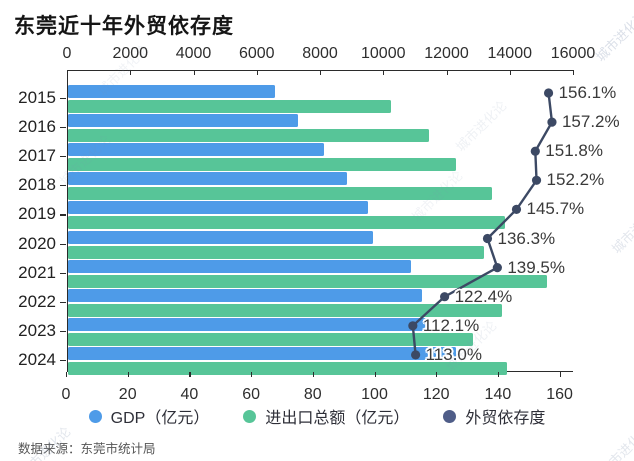 The image size is (634, 461). I want to click on dependence-line-path, so click(482, 224).